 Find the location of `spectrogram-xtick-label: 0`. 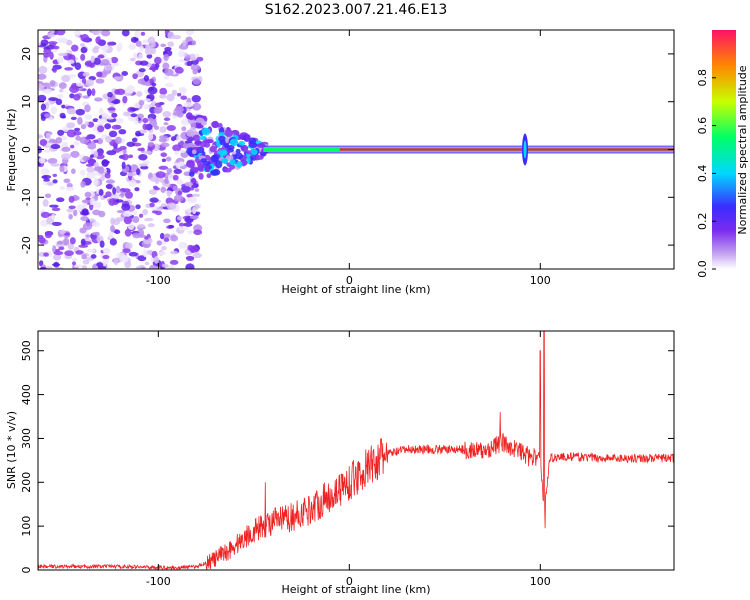

spectrogram-xtick-label: 0 is located at coordinates (349, 280).